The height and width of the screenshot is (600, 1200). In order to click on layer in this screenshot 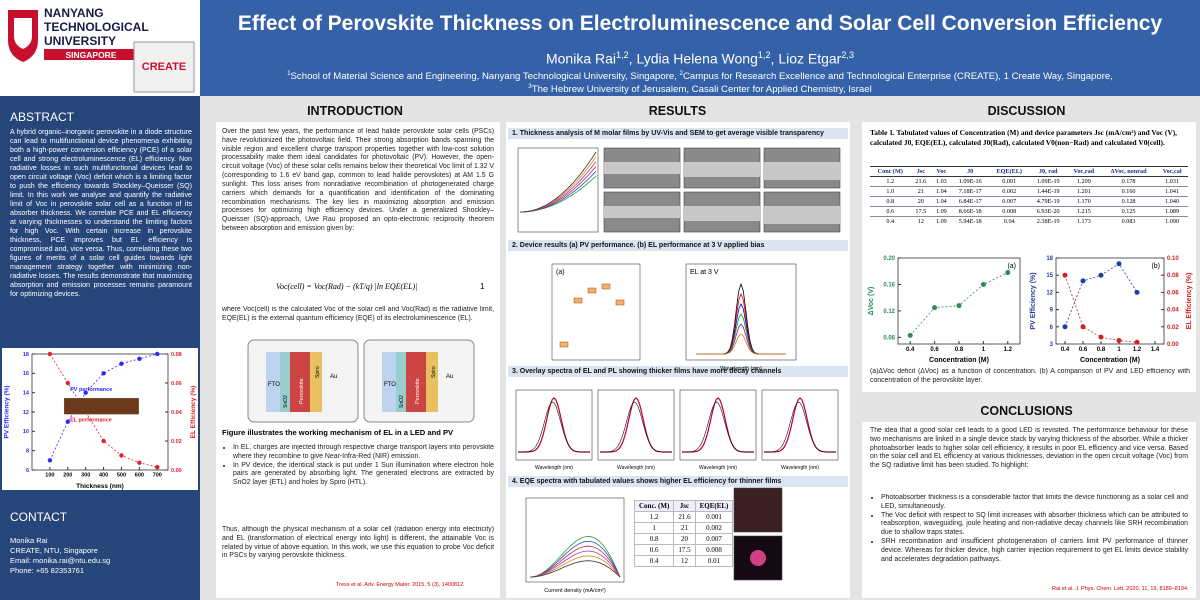, I will do `click(316, 382)`.